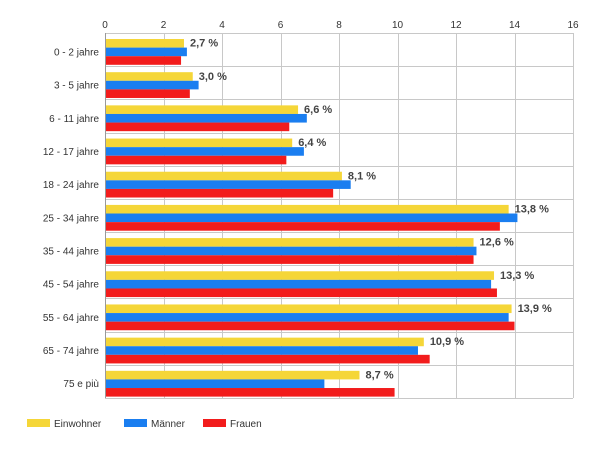  What do you see at coordinates (515, 25) in the screenshot?
I see `x-tick-label: 14` at bounding box center [515, 25].